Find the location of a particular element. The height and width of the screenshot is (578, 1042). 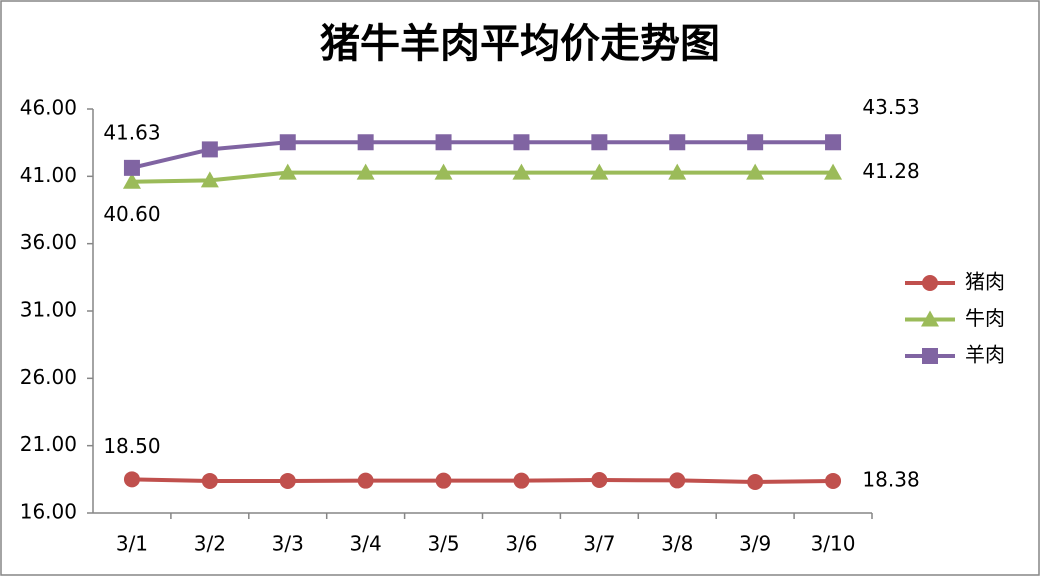

x-tick-label: 3/6 is located at coordinates (521, 544).